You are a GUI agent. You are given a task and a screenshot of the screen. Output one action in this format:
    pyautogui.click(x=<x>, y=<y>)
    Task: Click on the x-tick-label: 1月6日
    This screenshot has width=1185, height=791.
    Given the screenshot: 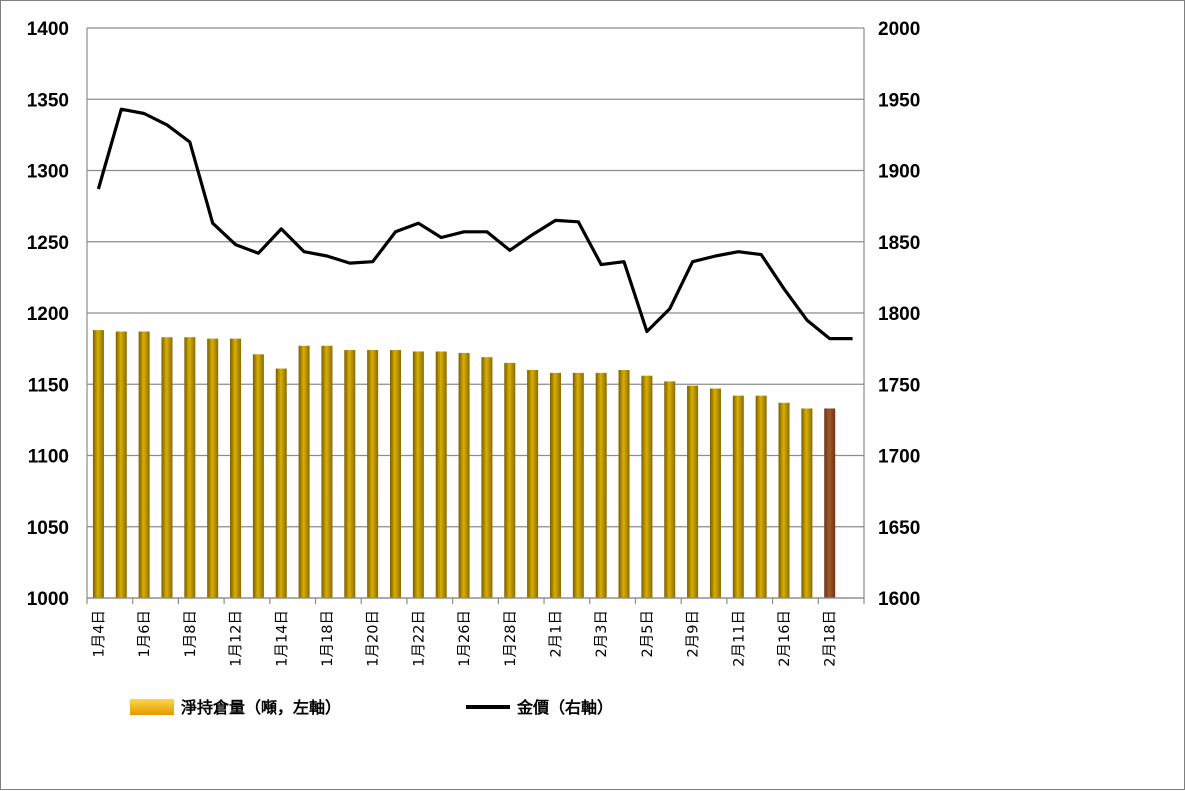 What is the action you would take?
    pyautogui.click(x=145, y=633)
    